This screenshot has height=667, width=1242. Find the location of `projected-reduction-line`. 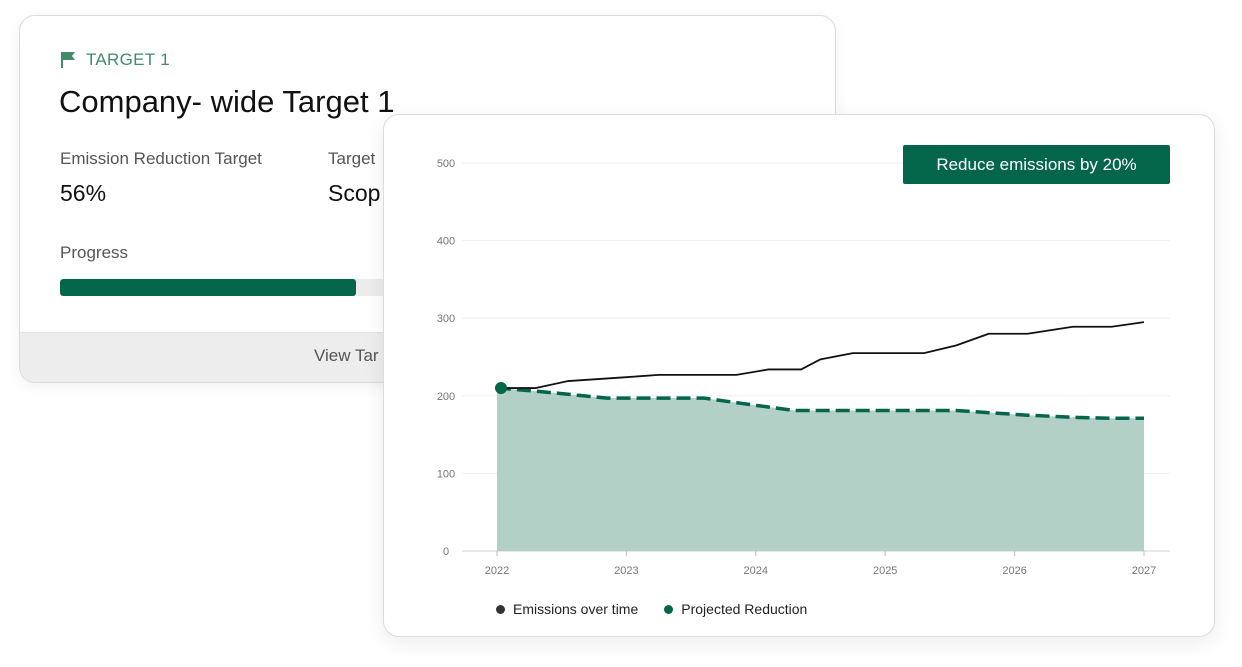

projected-reduction-line is located at coordinates (820, 403).